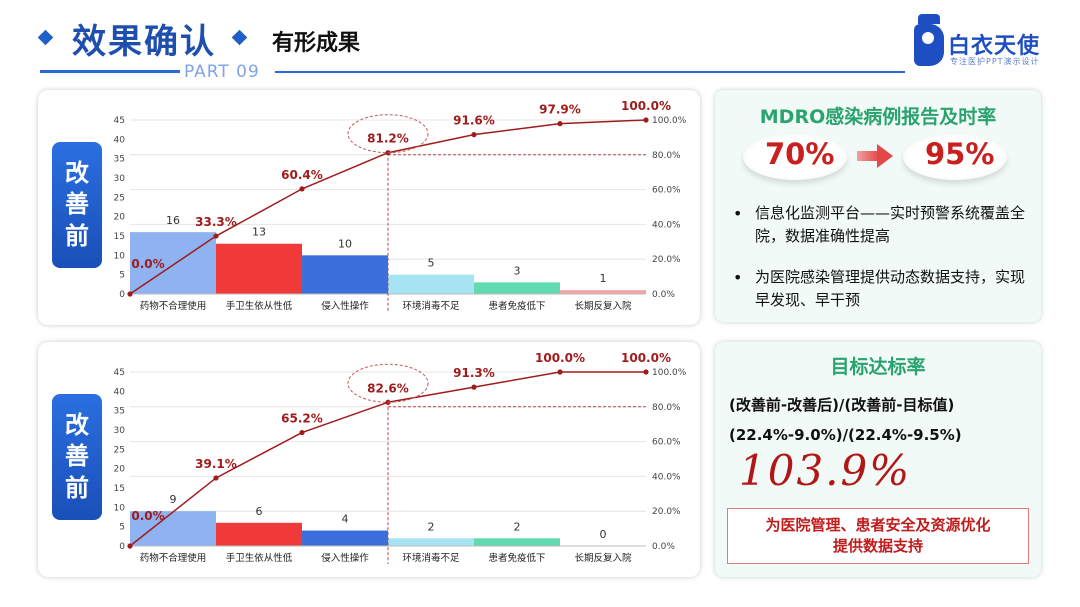 This screenshot has width=1080, height=607. Describe the element at coordinates (345, 519) in the screenshot. I see `bar-value-label: 4` at that location.